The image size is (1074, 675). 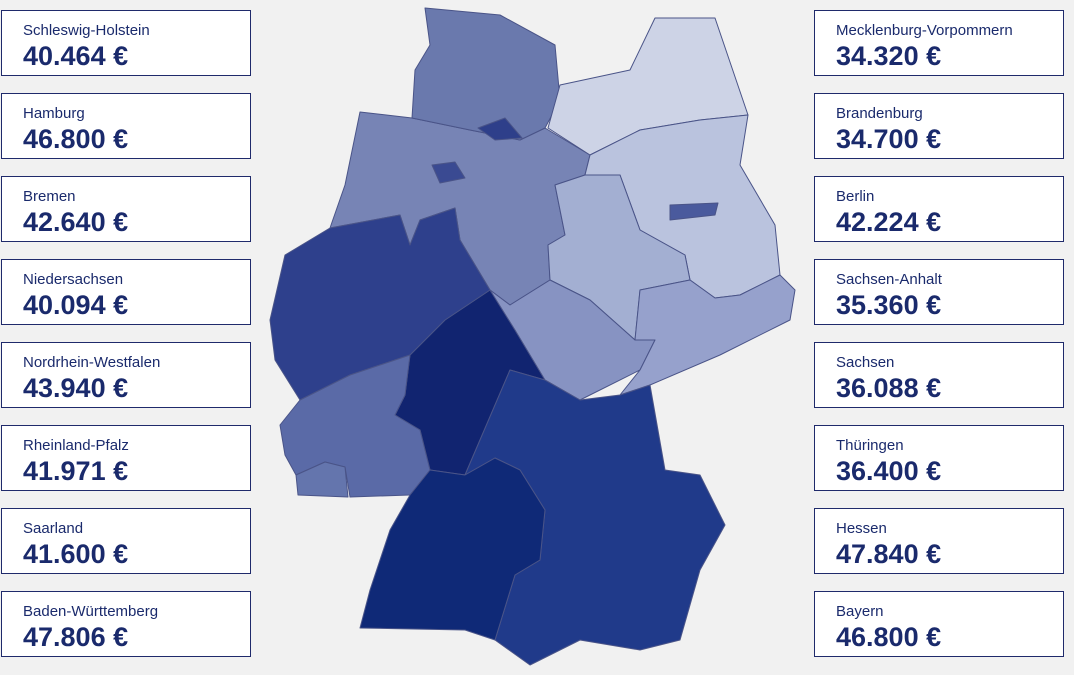 What do you see at coordinates (73, 279) in the screenshot?
I see `state-name: Niedersachsen` at bounding box center [73, 279].